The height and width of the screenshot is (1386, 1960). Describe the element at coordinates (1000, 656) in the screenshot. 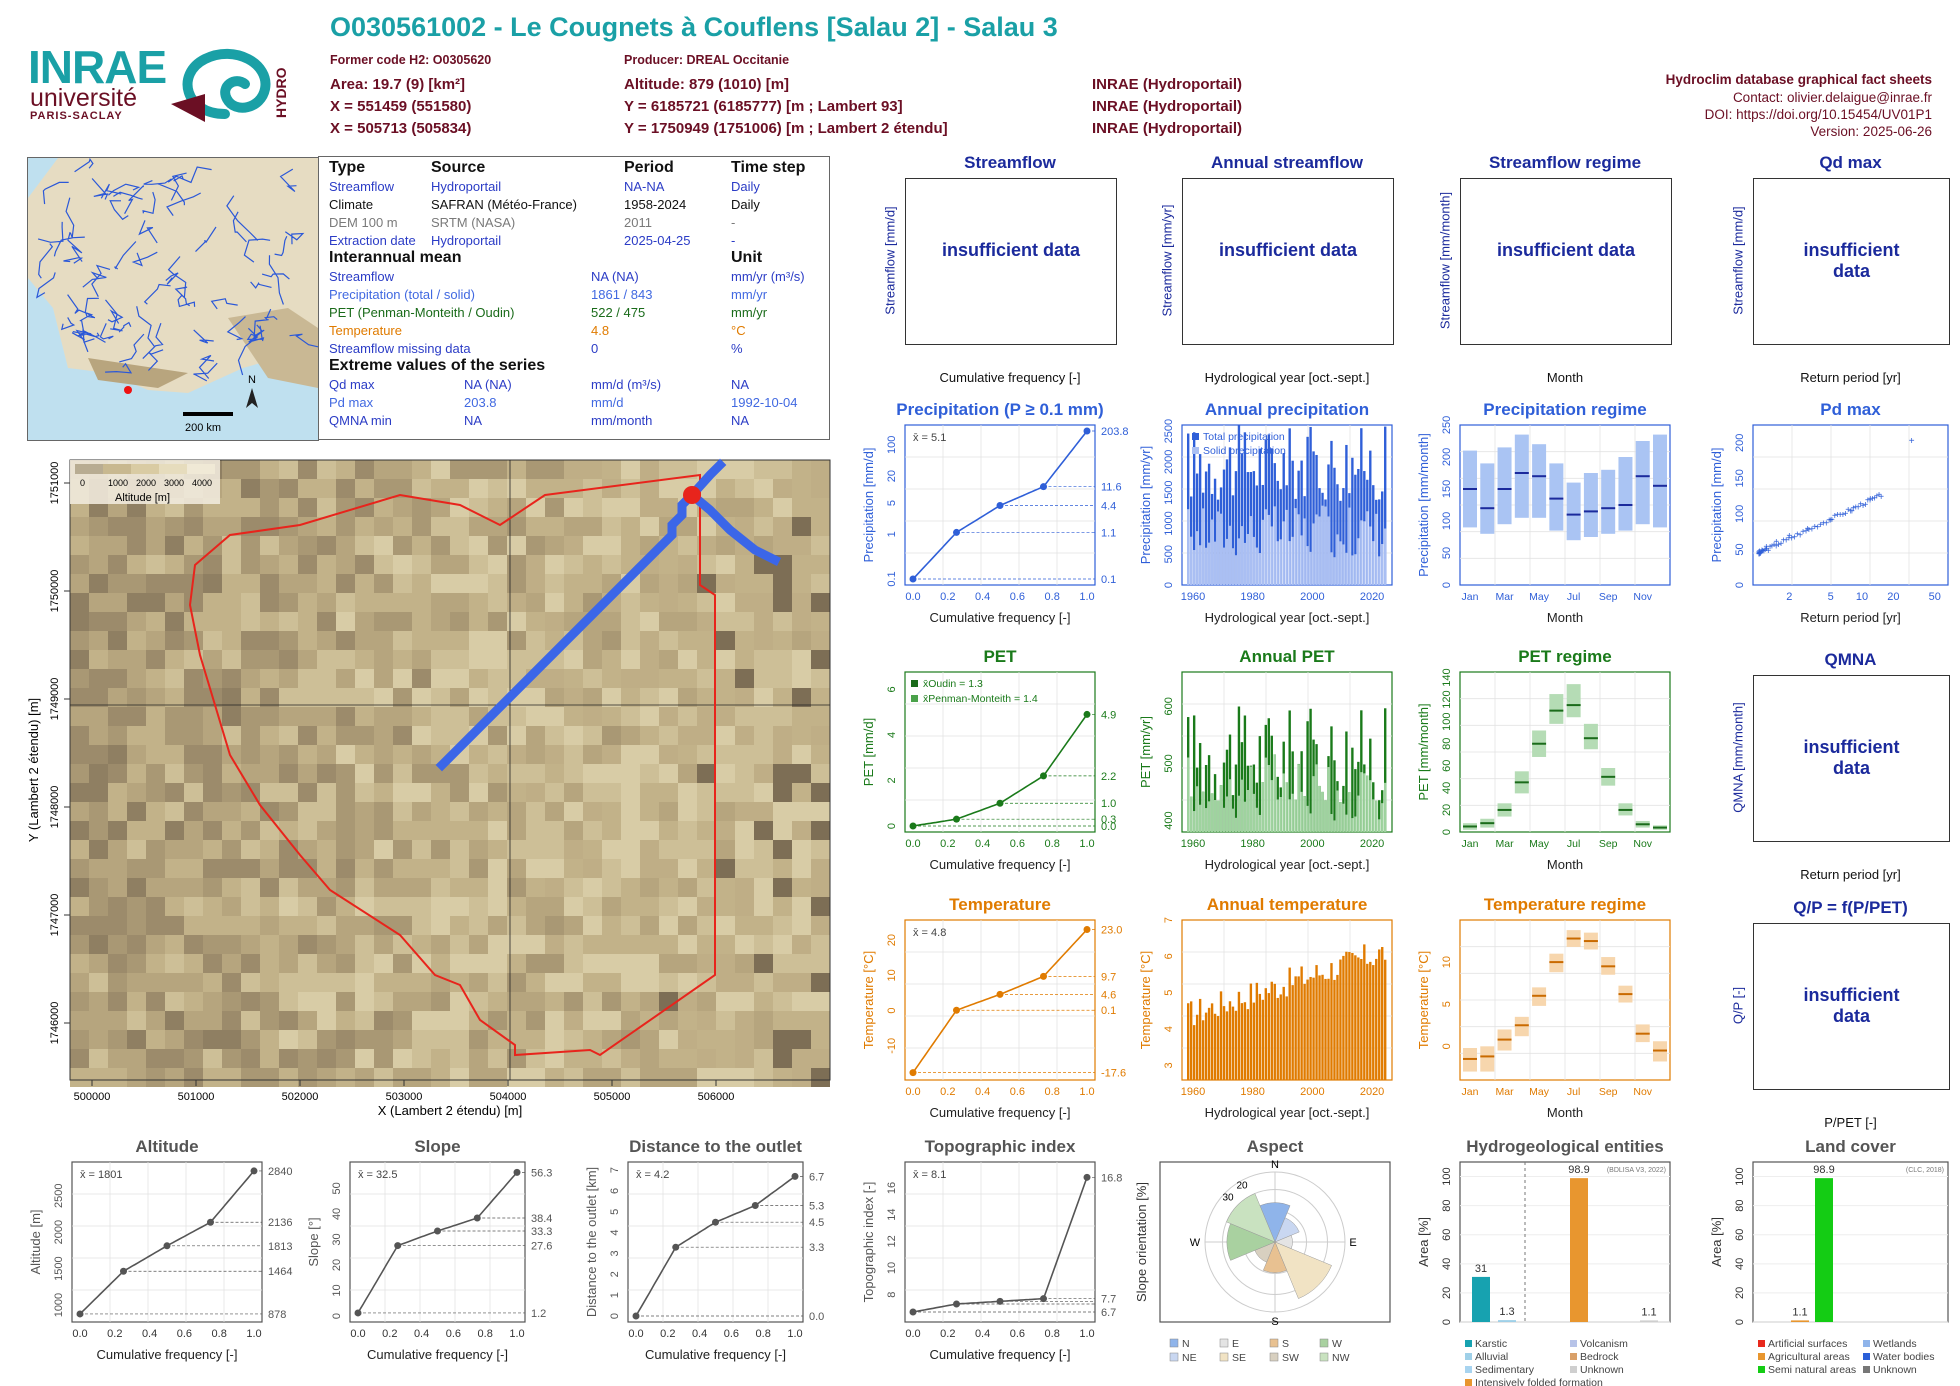

I see `pet_fdc-title: PET` at that location.